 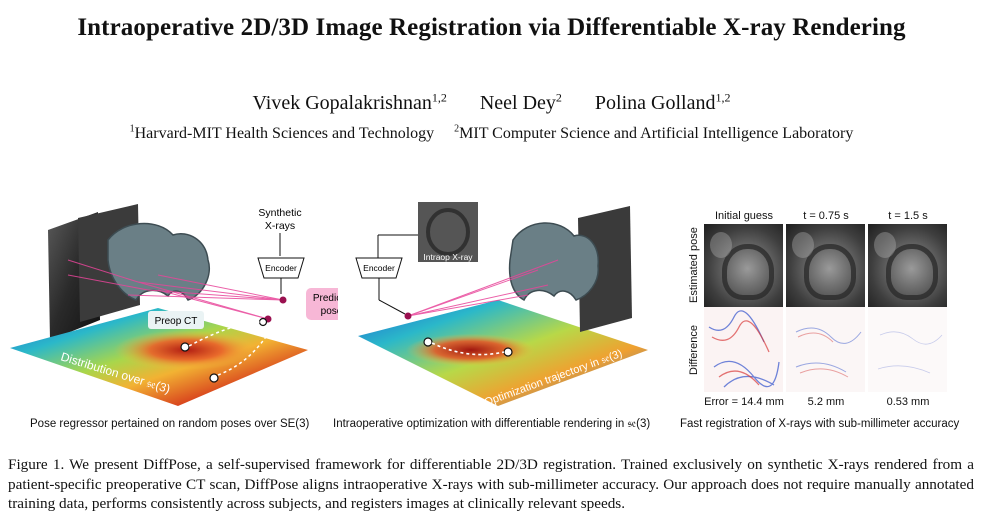 What do you see at coordinates (744, 402) in the screenshot?
I see `error-initial: Error = 14.4 mm` at bounding box center [744, 402].